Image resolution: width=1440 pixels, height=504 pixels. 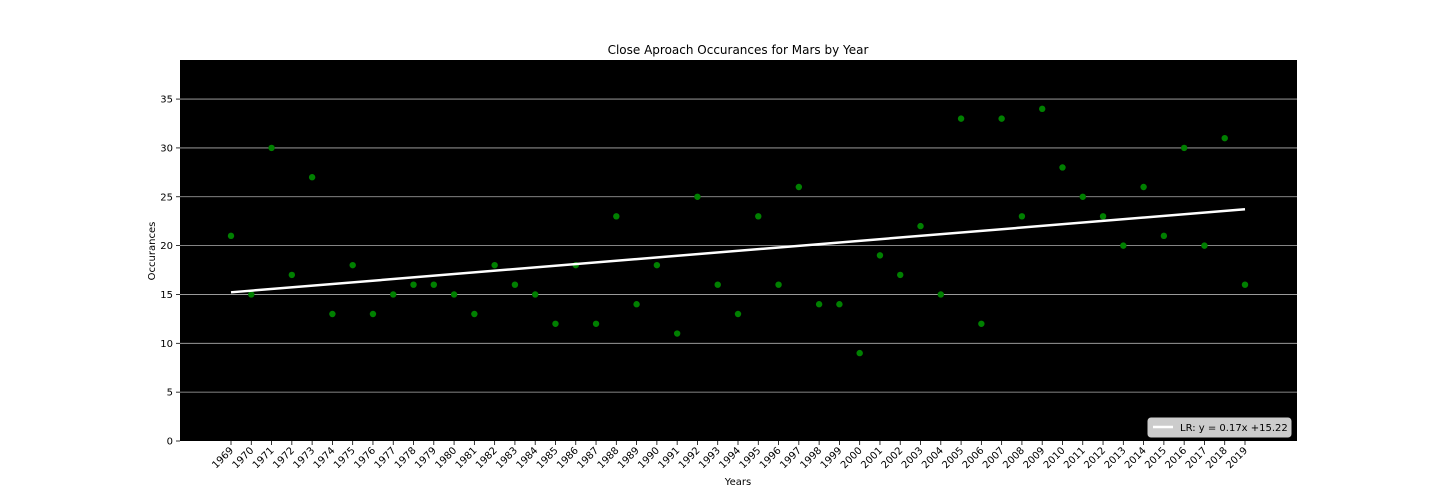 What do you see at coordinates (751, 458) in the screenshot?
I see `x-tick-label: 1995` at bounding box center [751, 458].